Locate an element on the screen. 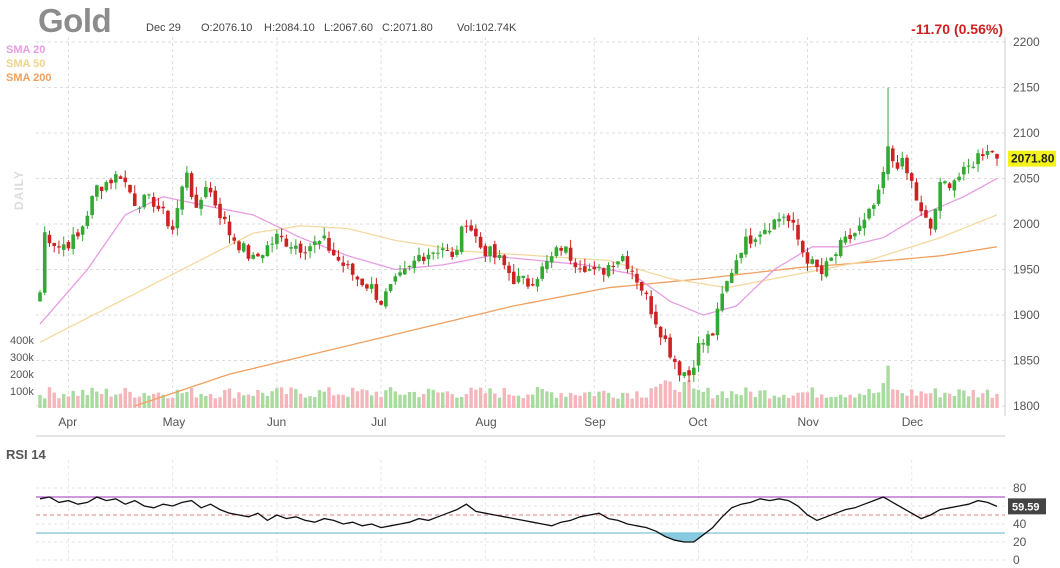 The image size is (1060, 568). price-tick-label: 1800 is located at coordinates (1026, 406).